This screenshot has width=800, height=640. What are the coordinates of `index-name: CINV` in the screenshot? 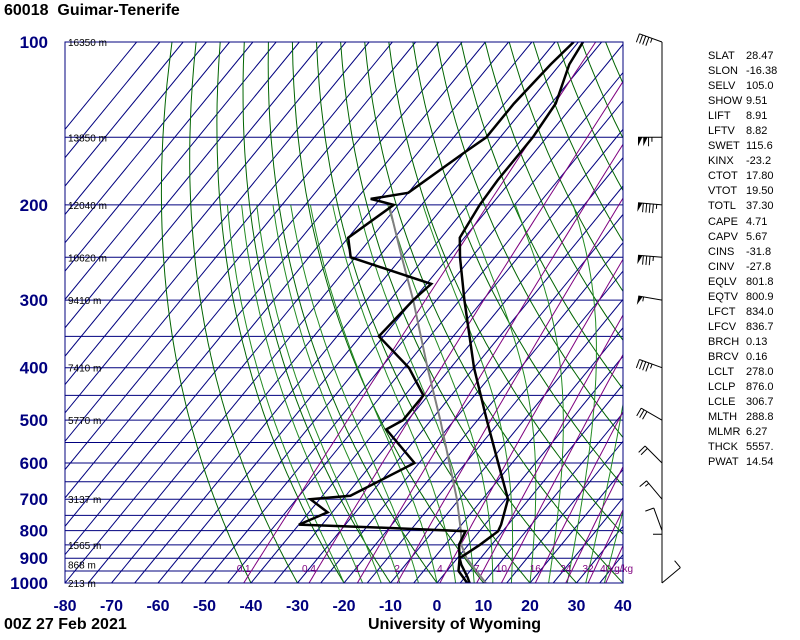 It's located at (721, 266).